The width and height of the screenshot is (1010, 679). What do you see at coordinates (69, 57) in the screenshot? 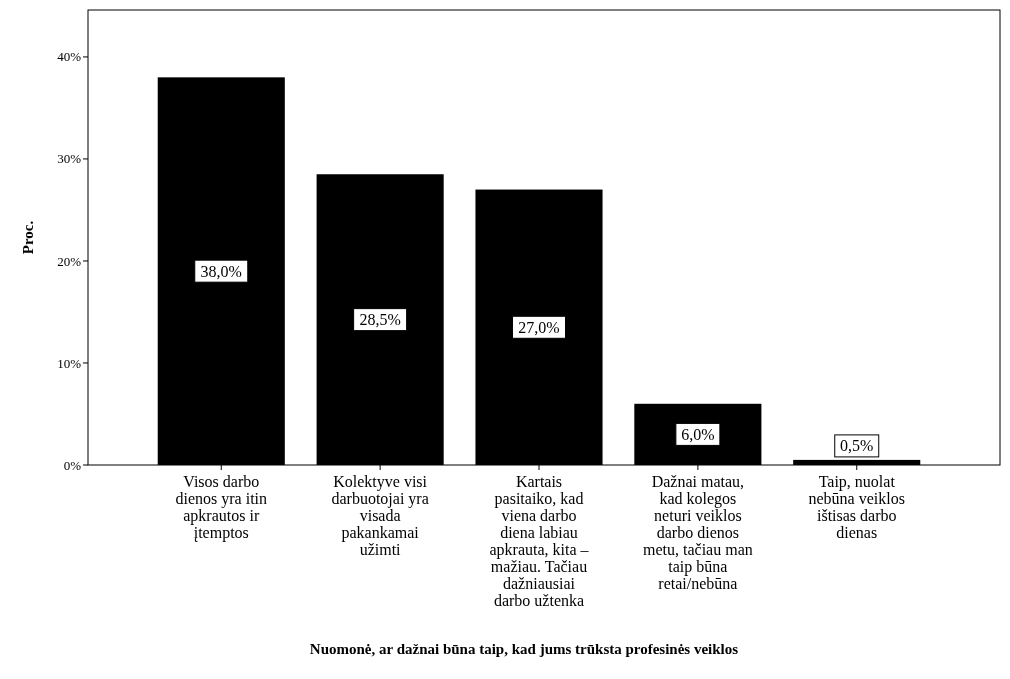
I see `y-tick-label: 40%` at bounding box center [69, 57].